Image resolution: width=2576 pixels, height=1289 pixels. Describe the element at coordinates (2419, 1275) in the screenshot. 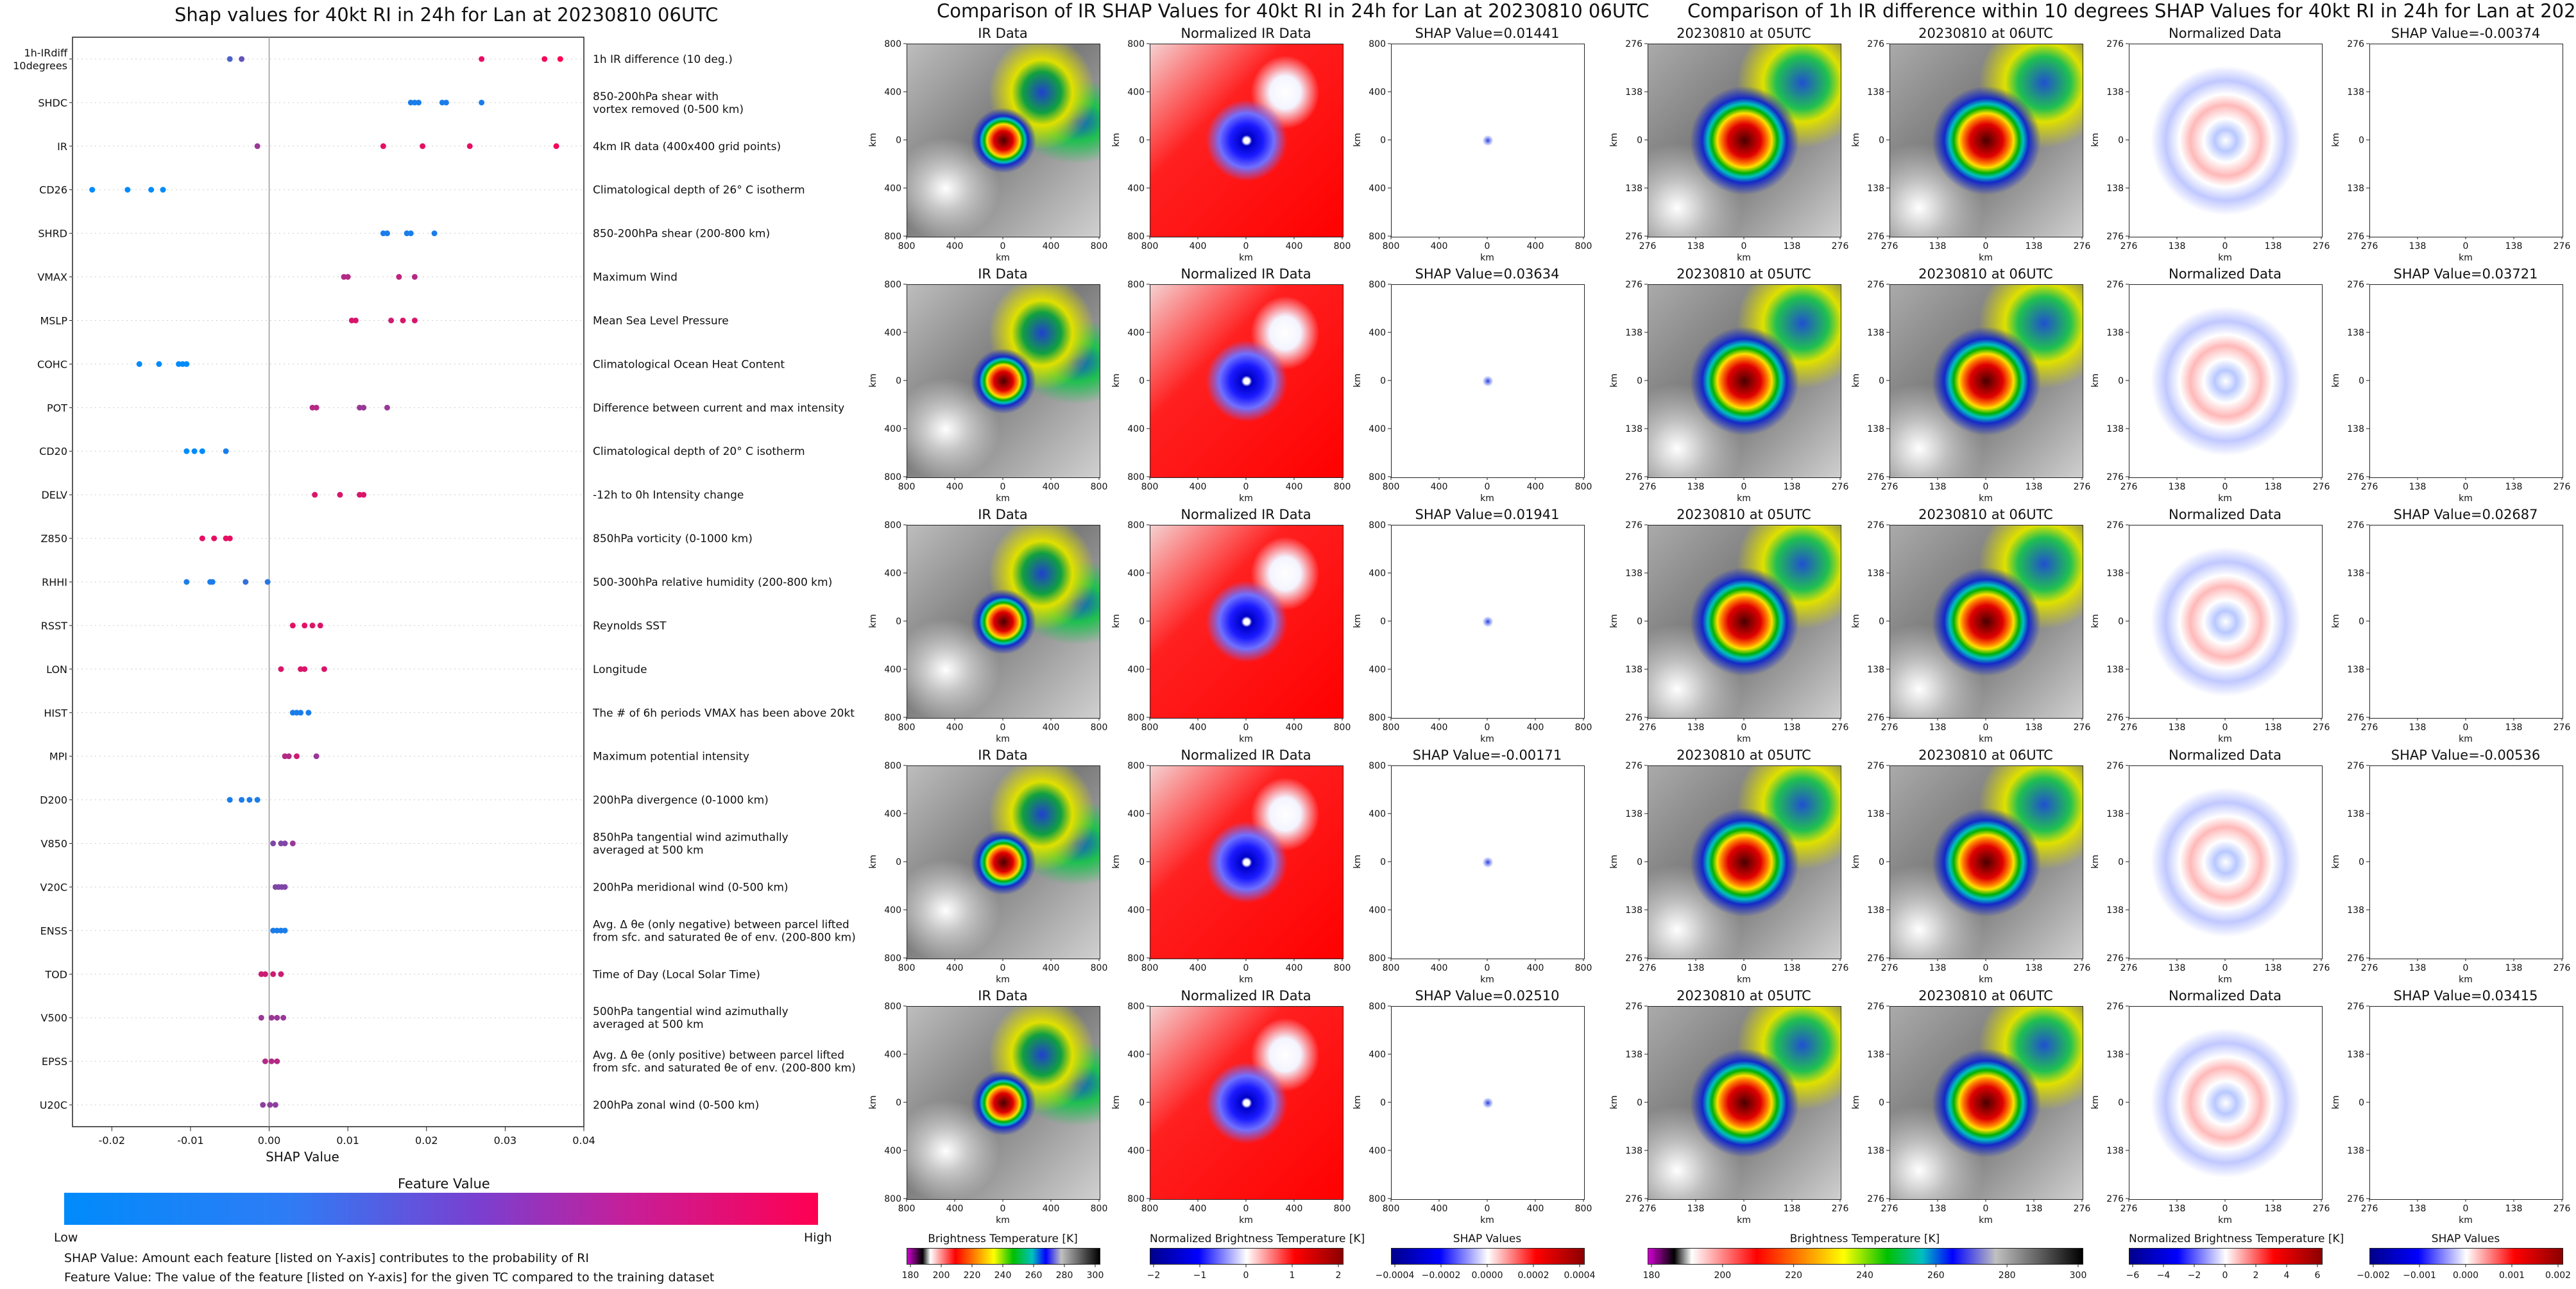

I see `colorbar-tick-label: −0.001` at that location.